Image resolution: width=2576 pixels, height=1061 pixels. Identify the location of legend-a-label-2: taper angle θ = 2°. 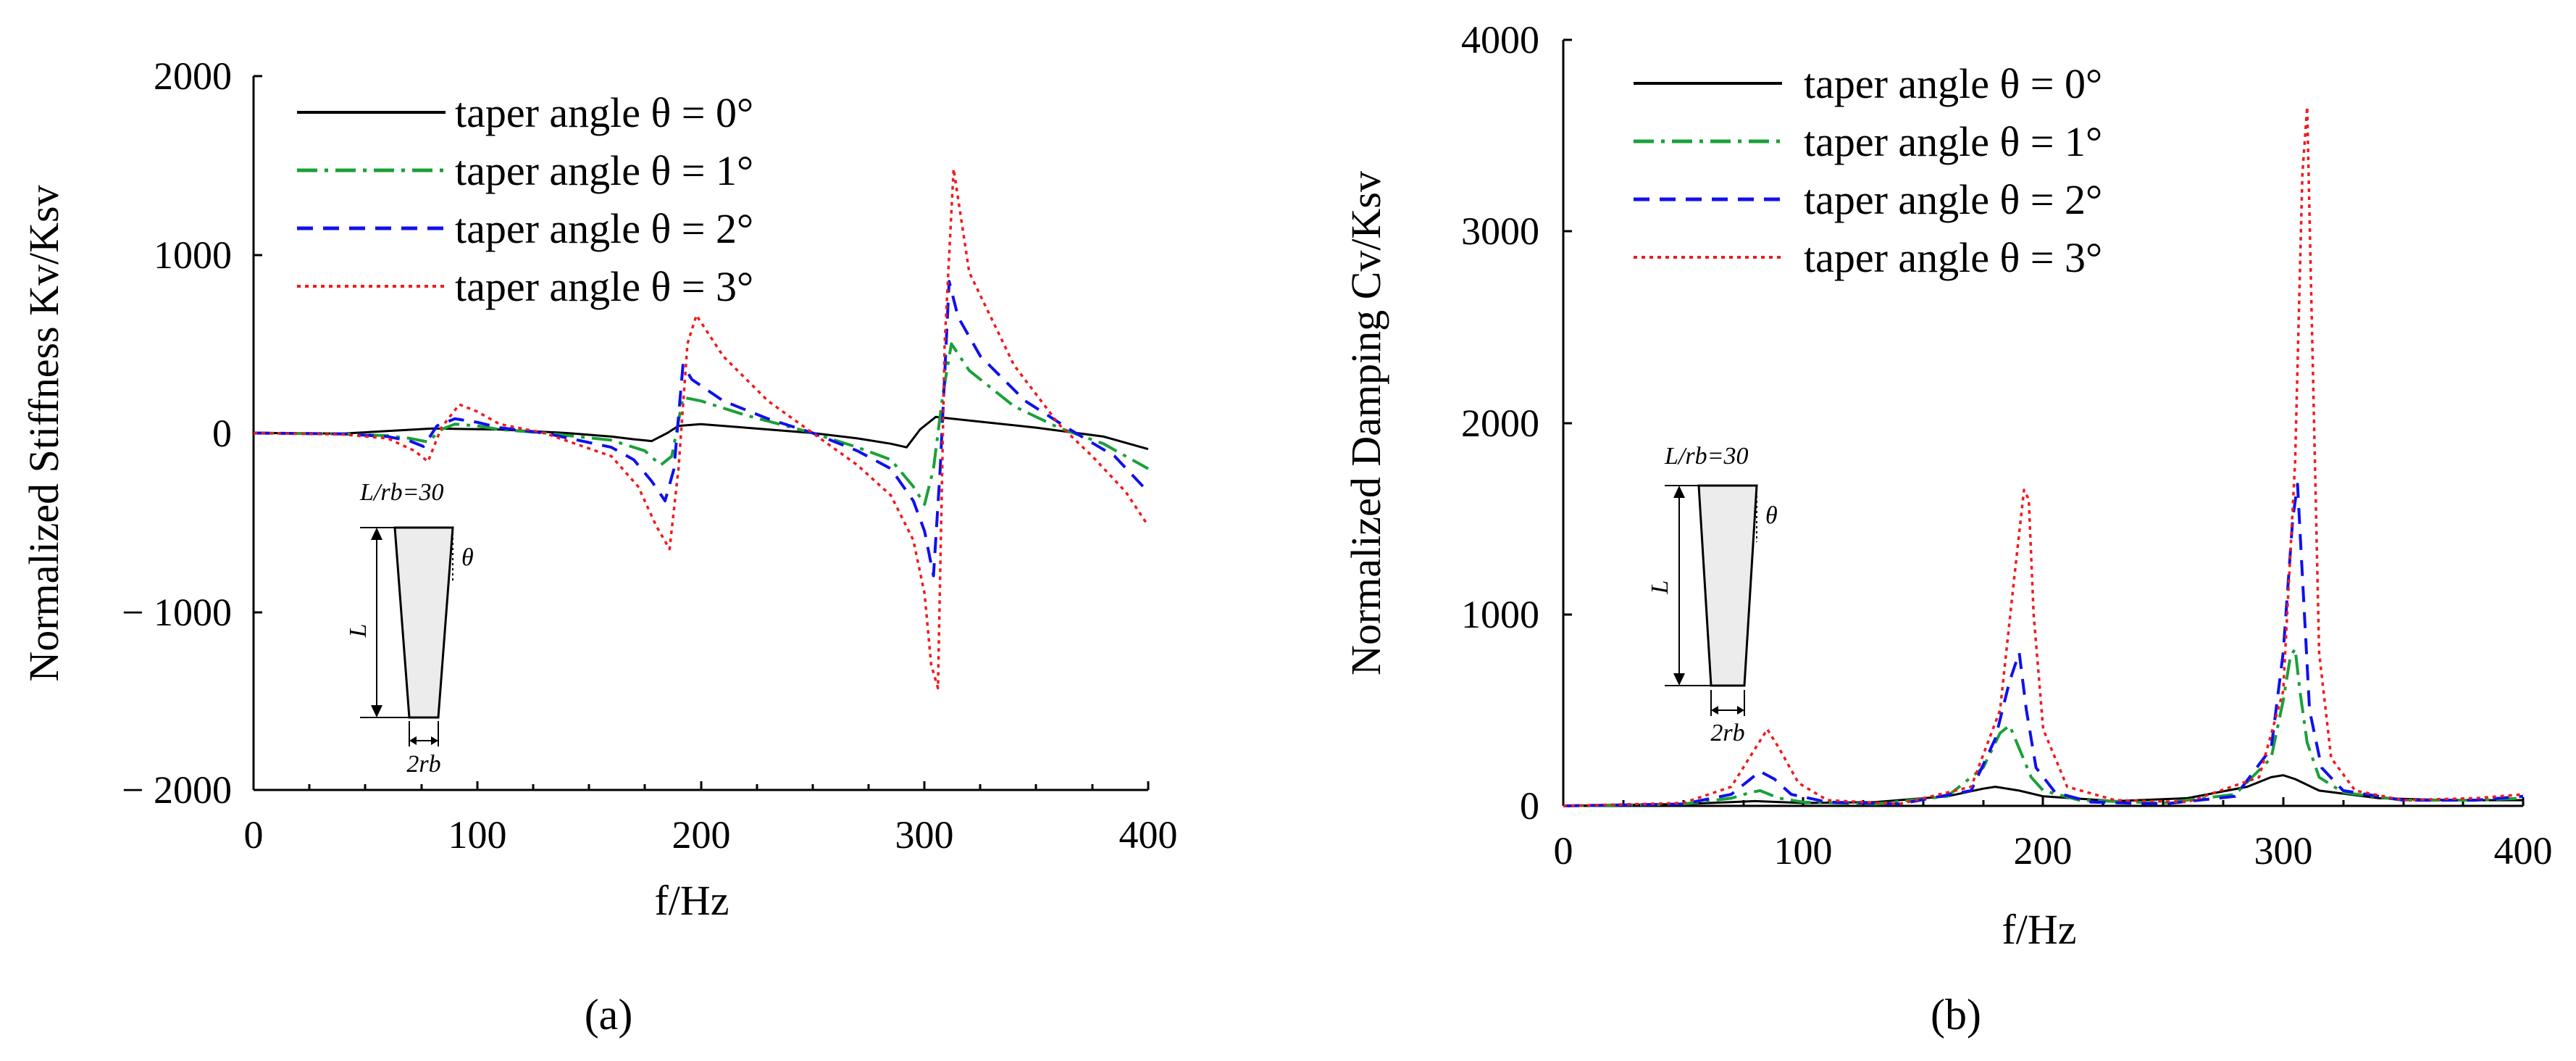
(604, 229).